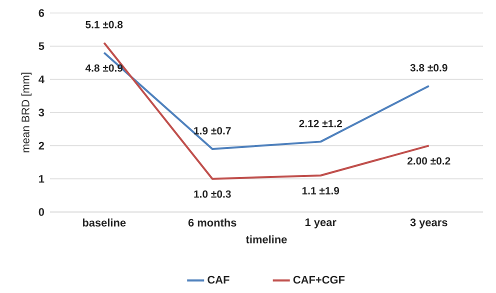 Image resolution: width=496 pixels, height=293 pixels. Describe the element at coordinates (320, 223) in the screenshot. I see `x-tick-label: 1 year` at that location.